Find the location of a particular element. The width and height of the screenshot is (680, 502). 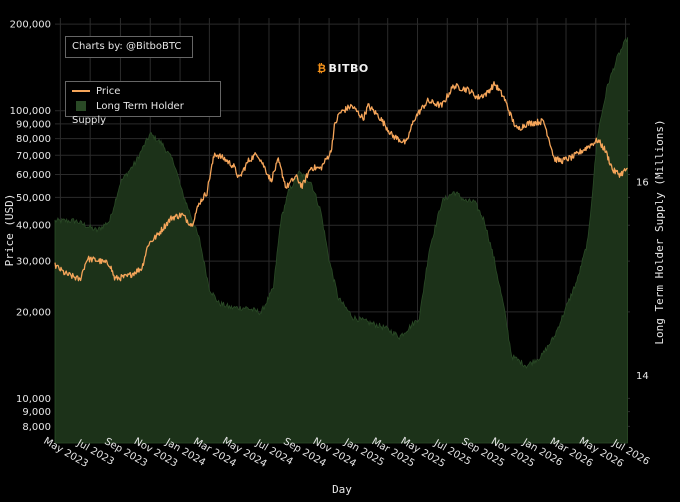

brand-logo: ₿ BITBO is located at coordinates (343, 68).